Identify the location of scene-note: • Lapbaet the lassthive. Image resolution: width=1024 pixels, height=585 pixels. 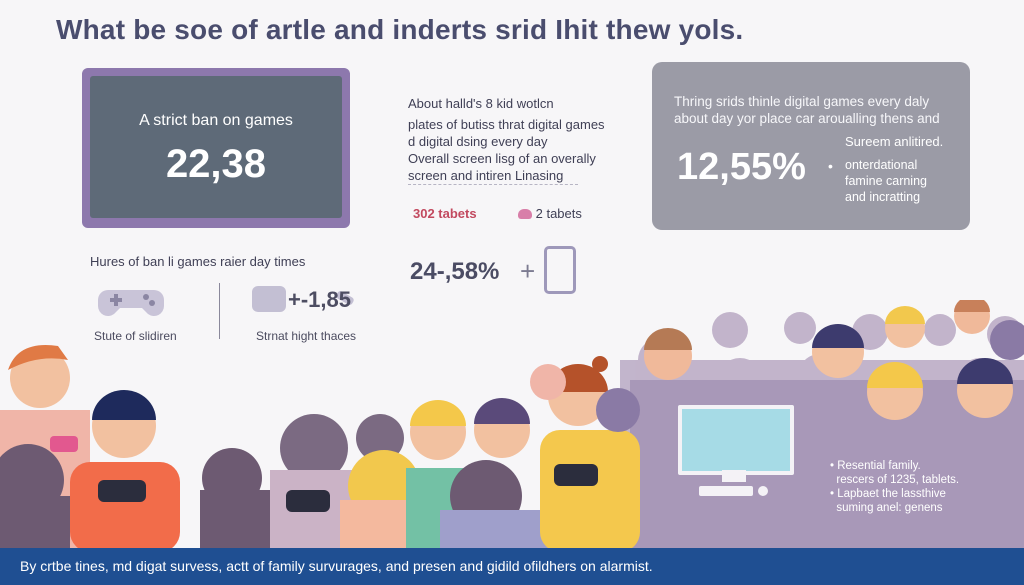
(888, 494).